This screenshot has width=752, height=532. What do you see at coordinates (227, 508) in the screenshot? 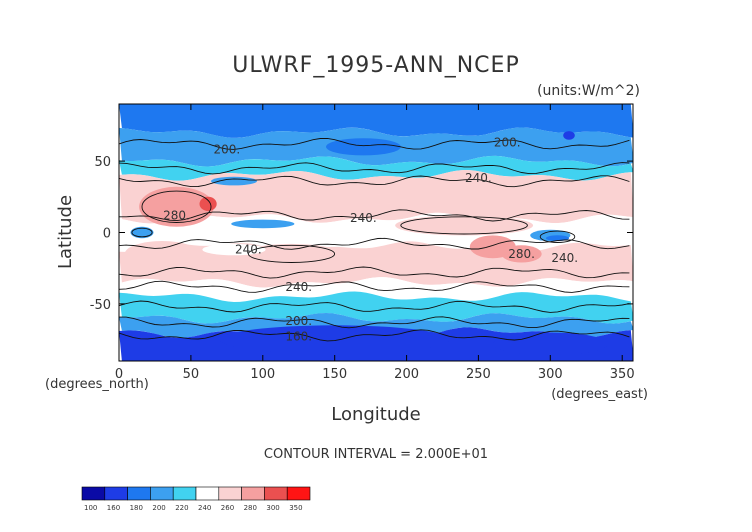
I see `colorbar-label: 260` at bounding box center [227, 508].